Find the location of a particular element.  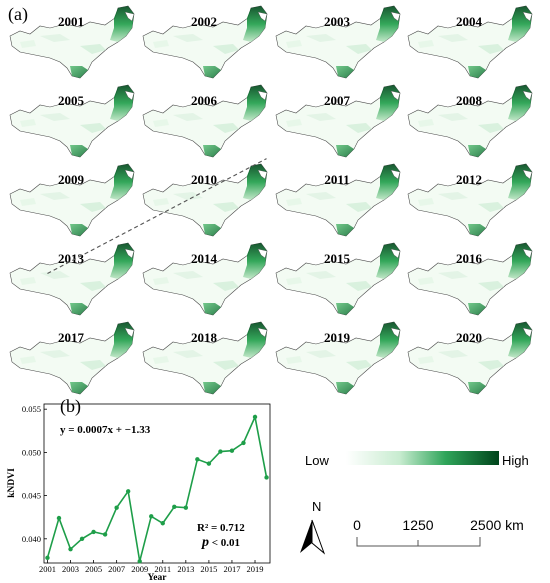

x-tick-label: 2001 is located at coordinates (47, 569).